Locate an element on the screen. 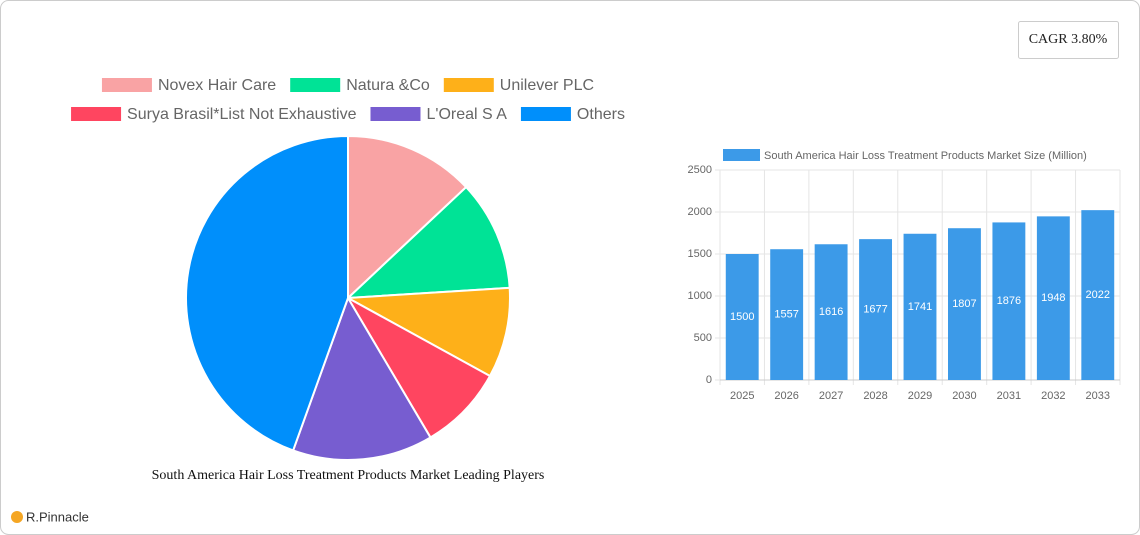 The image size is (1140, 535). cagr: CAGR 3.80% is located at coordinates (1068, 39).